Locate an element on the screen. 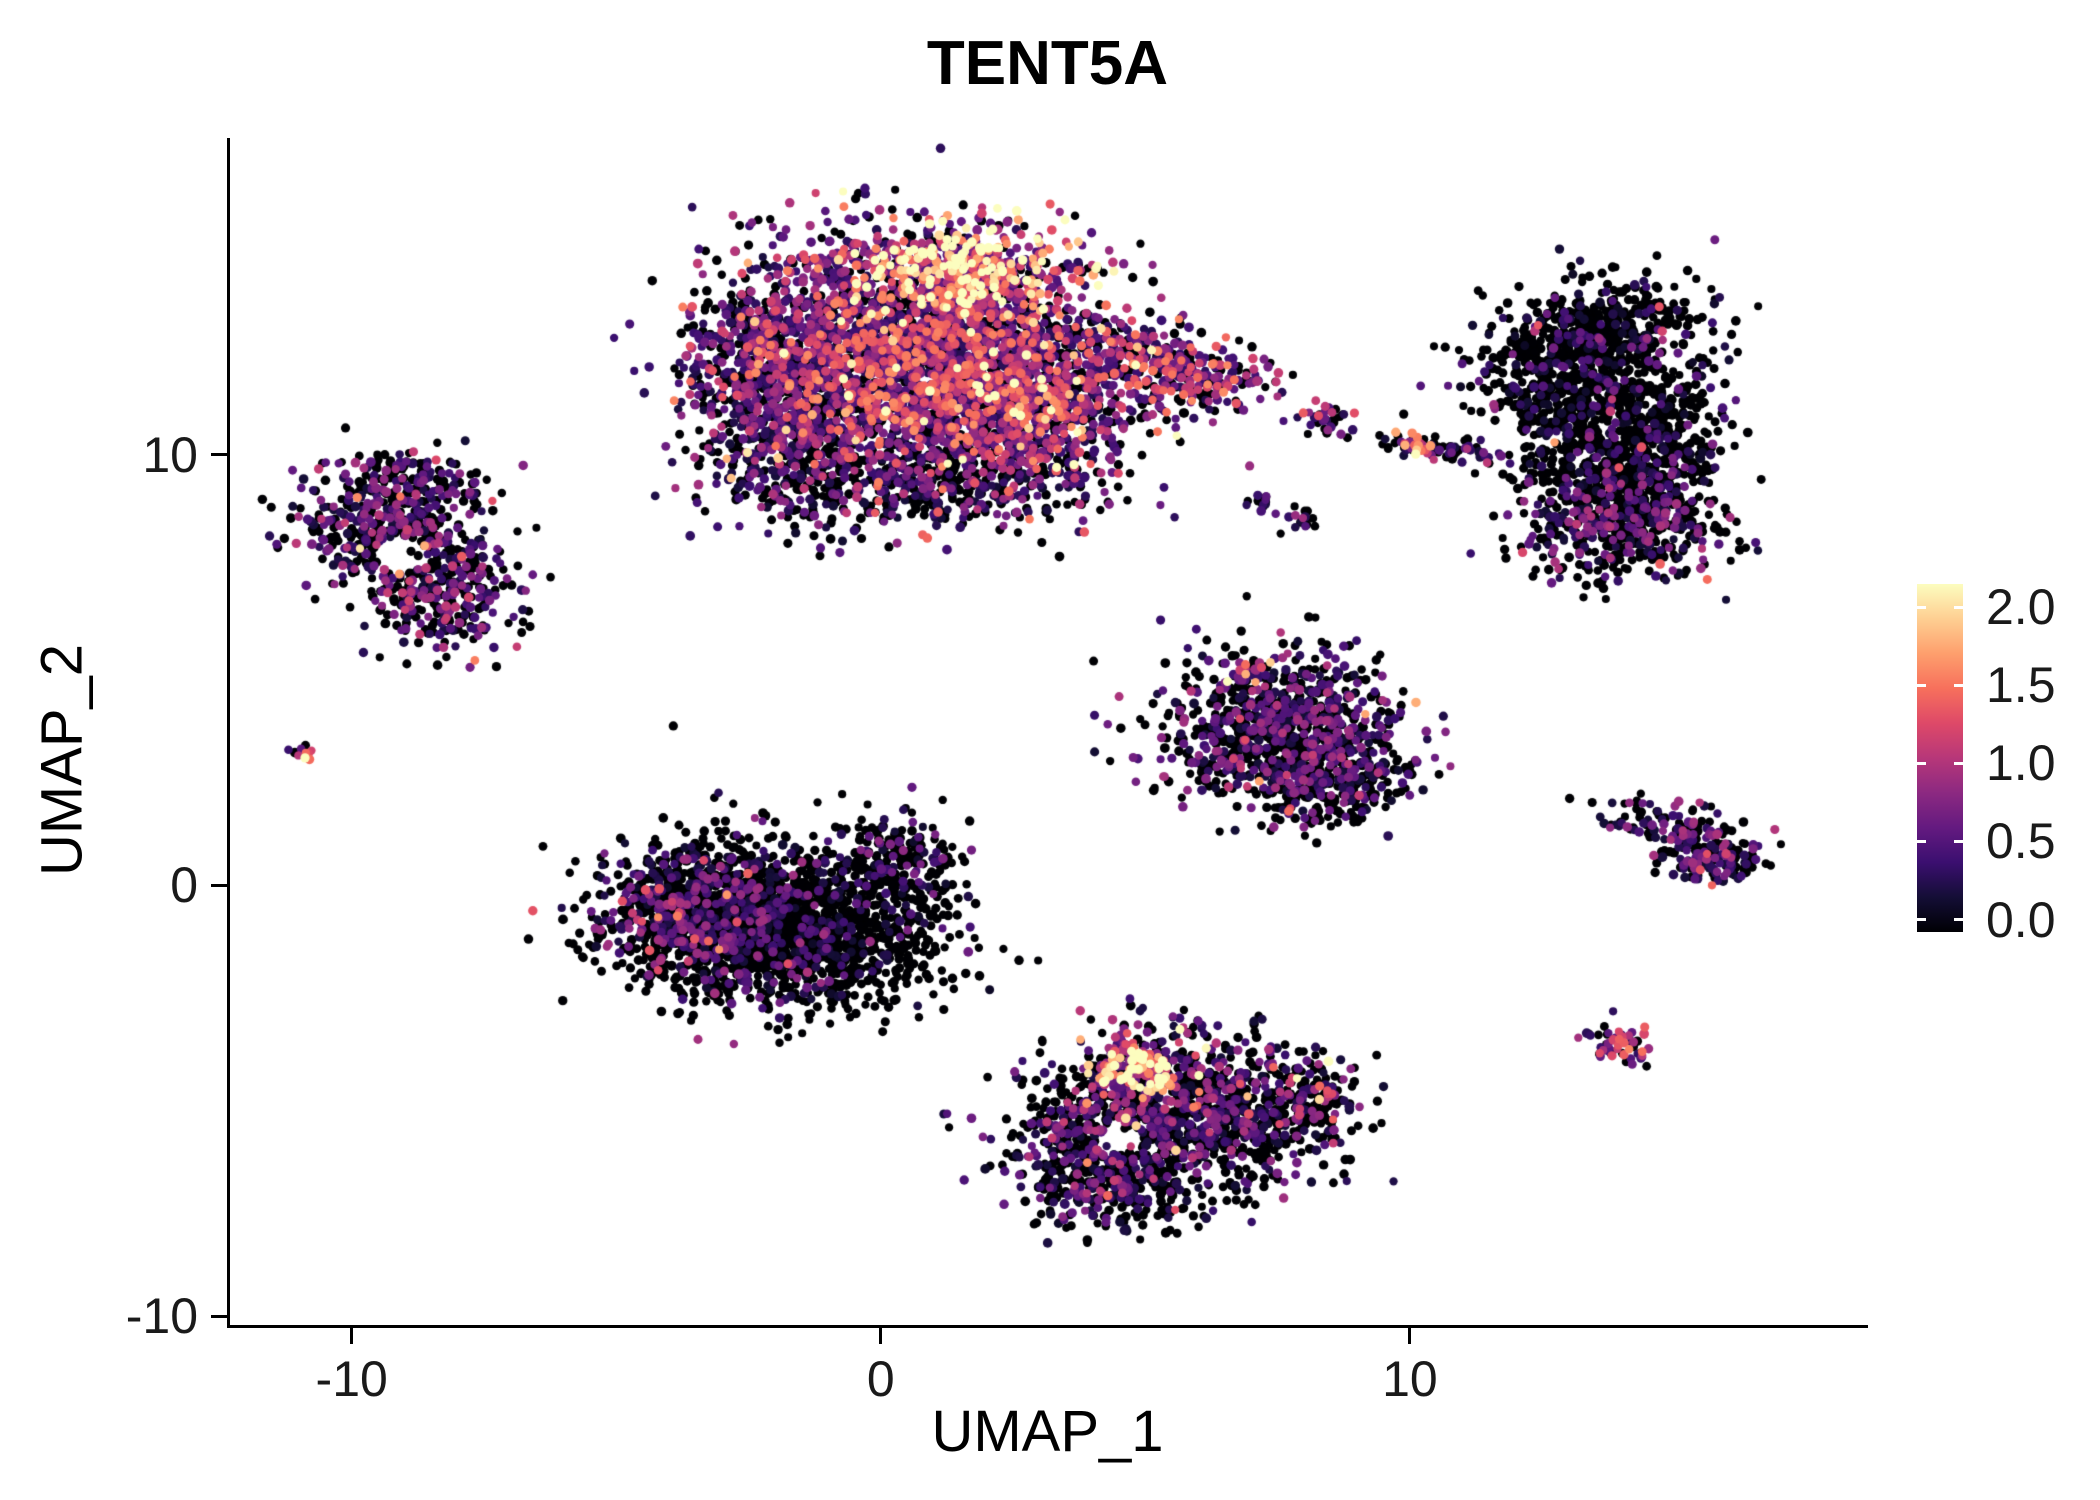  y-tick-label: 10 is located at coordinates (170, 454).